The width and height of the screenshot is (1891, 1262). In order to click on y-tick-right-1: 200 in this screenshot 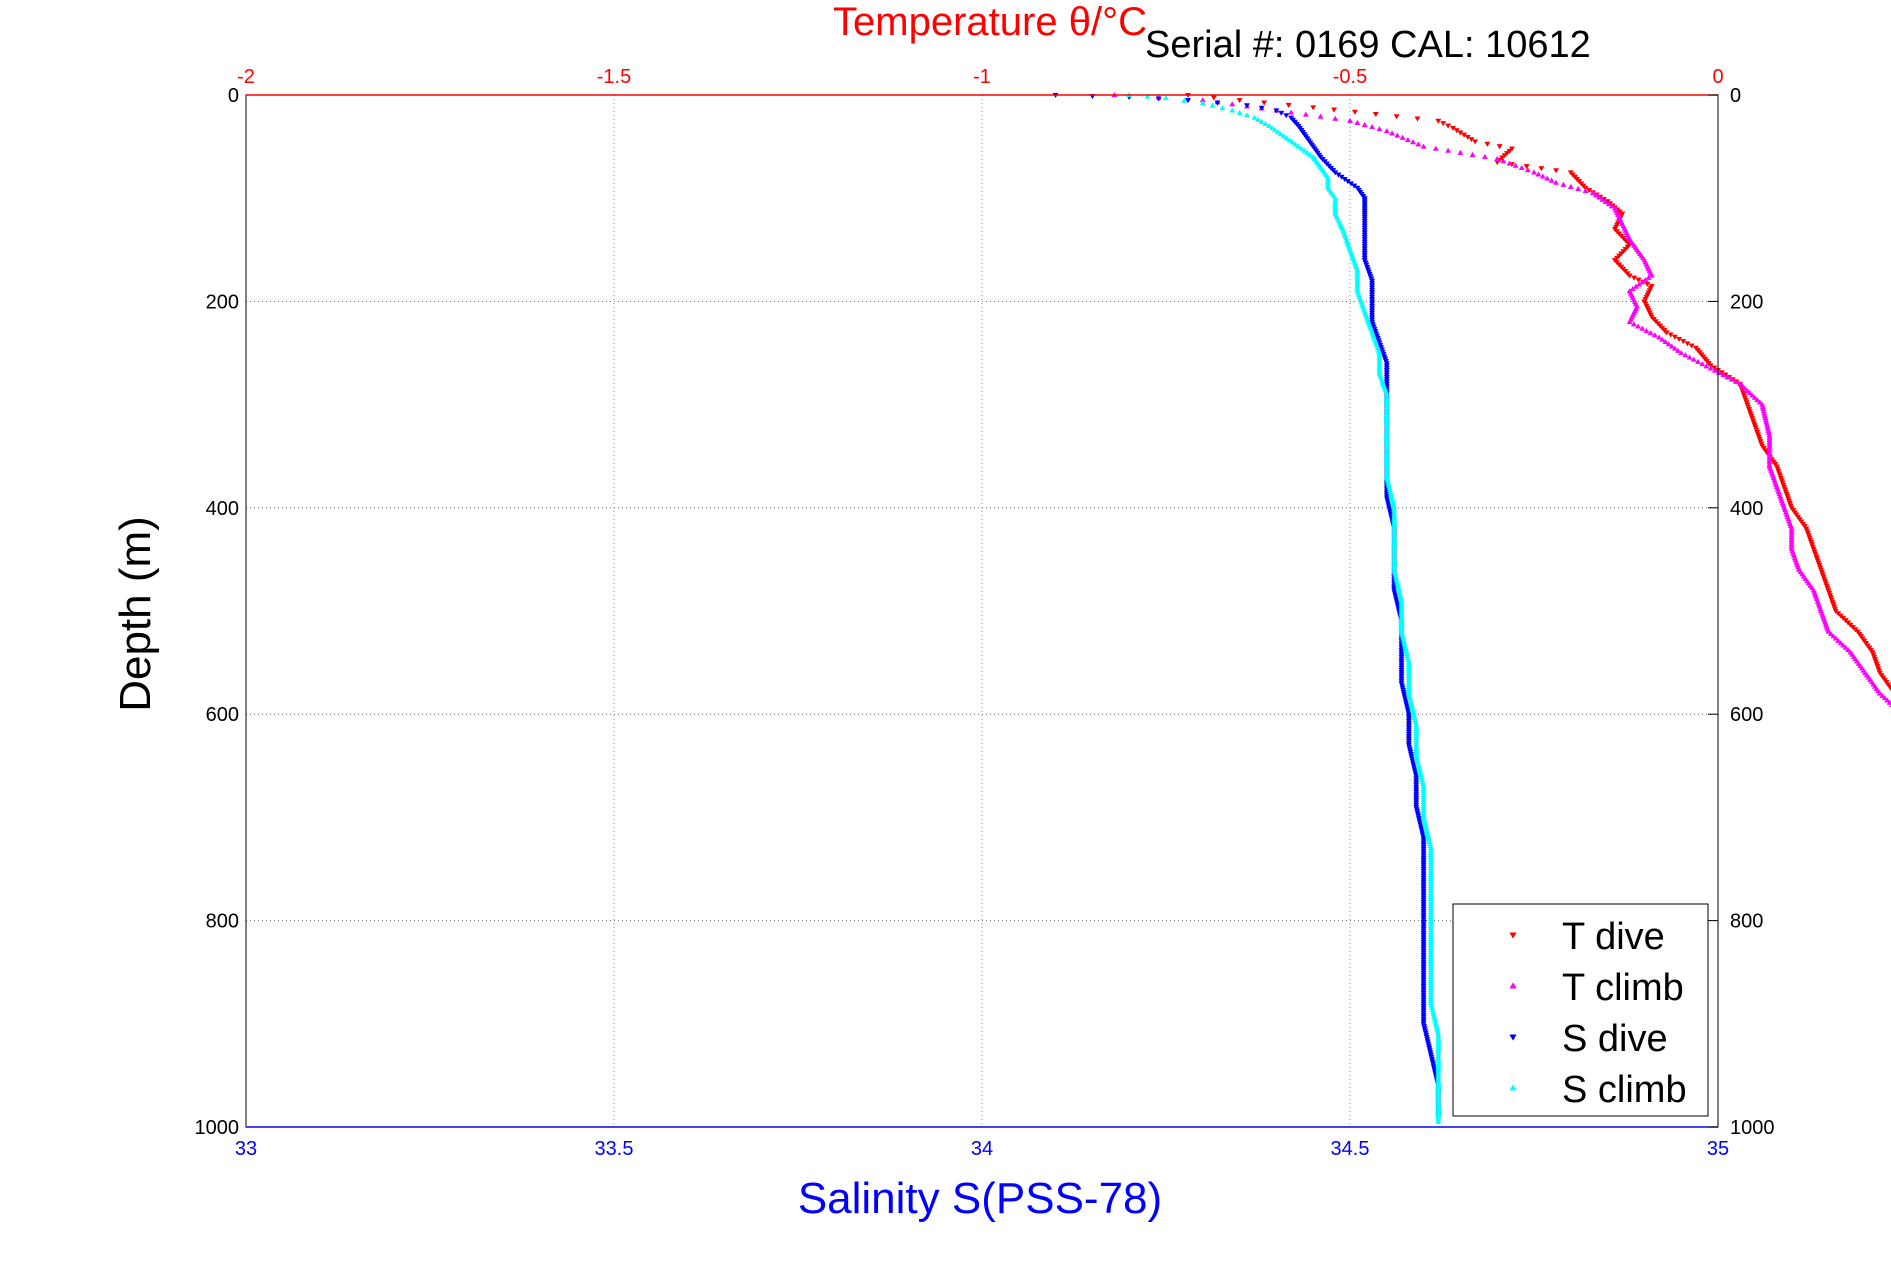, I will do `click(1746, 302)`.